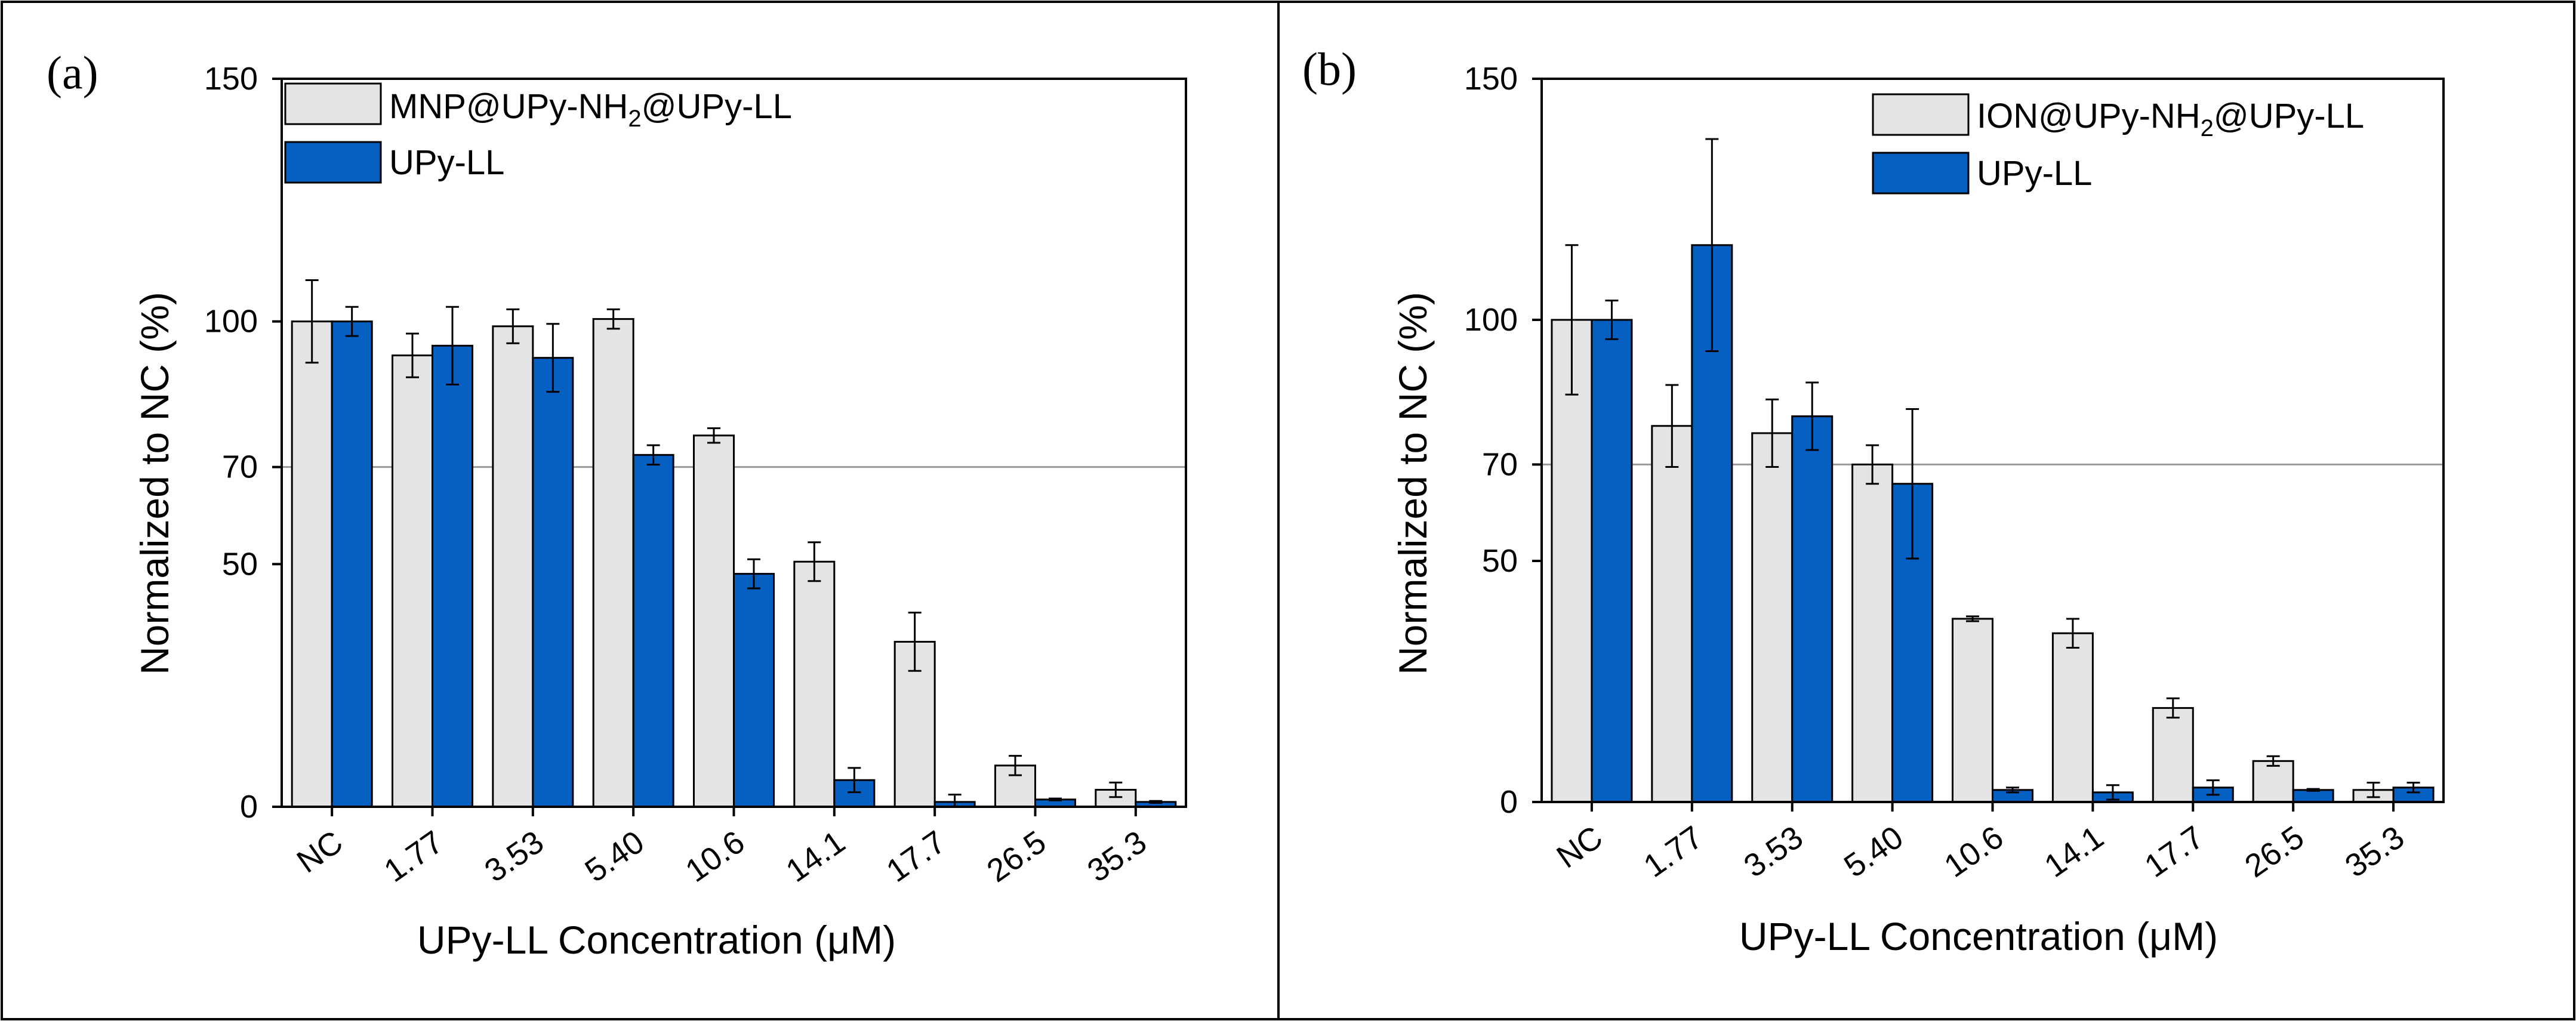  I want to click on panel-b-bar-s1-3.53, so click(1772, 617).